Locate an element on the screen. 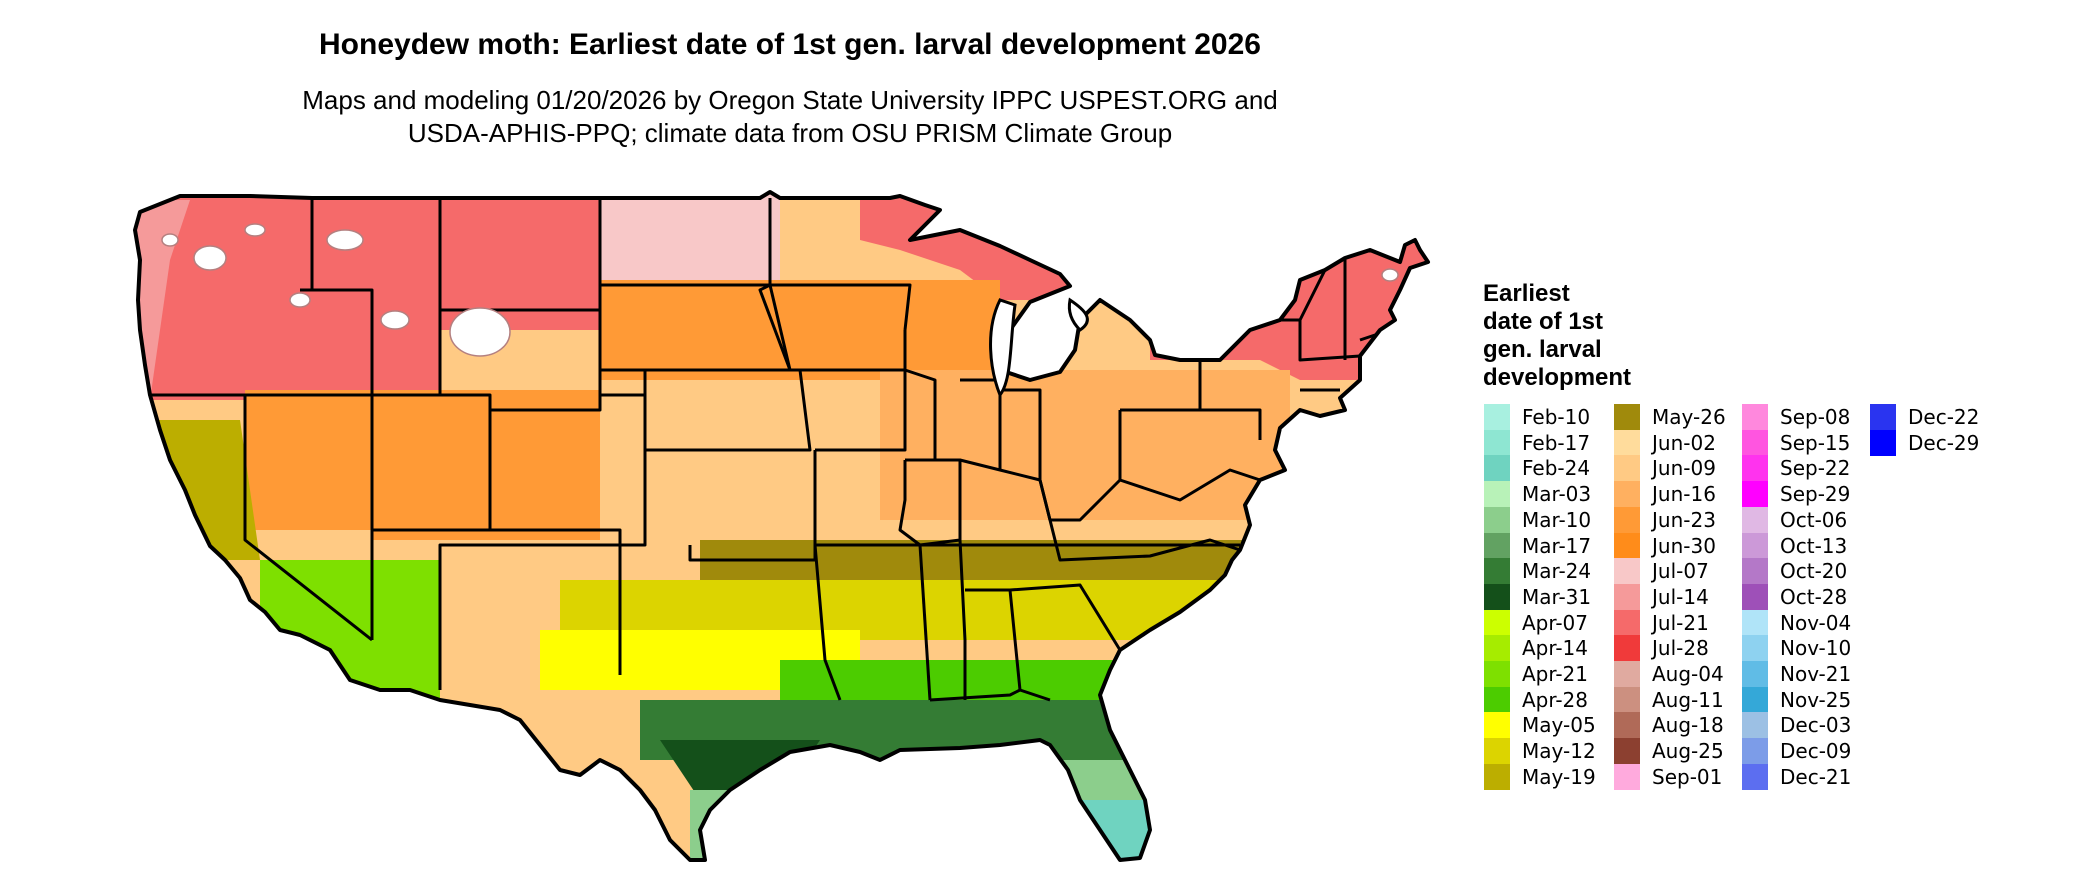  legend-label: Apr-21 is located at coordinates (1555, 674).